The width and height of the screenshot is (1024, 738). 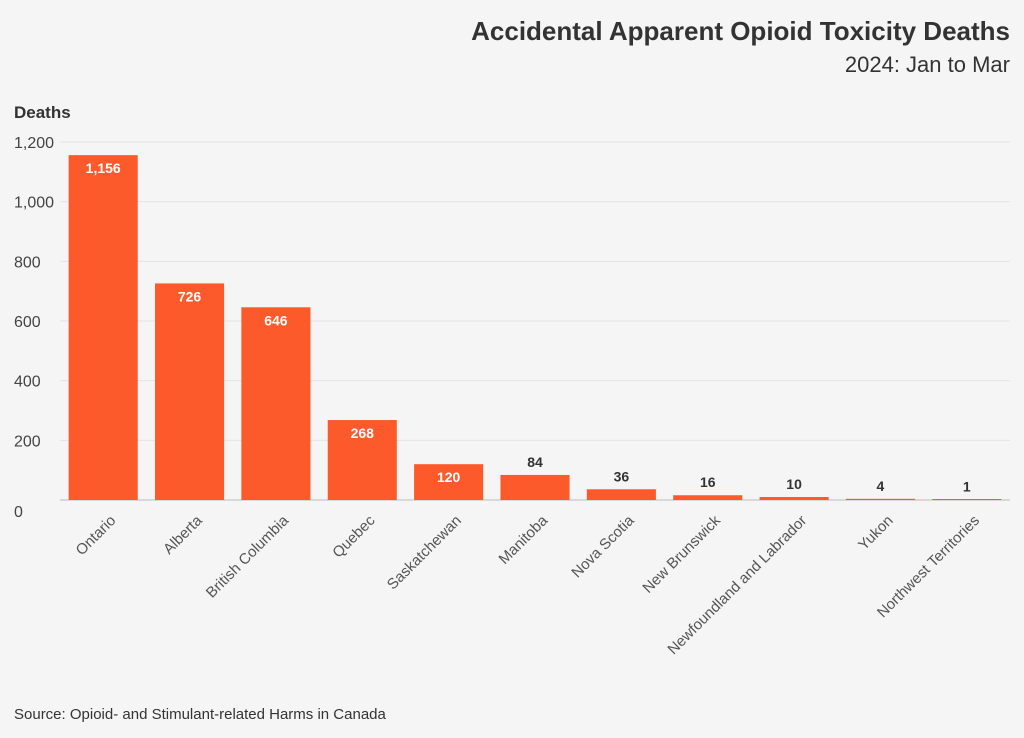 What do you see at coordinates (927, 64) in the screenshot?
I see `chart-subtitle: 2024: Jan to Mar` at bounding box center [927, 64].